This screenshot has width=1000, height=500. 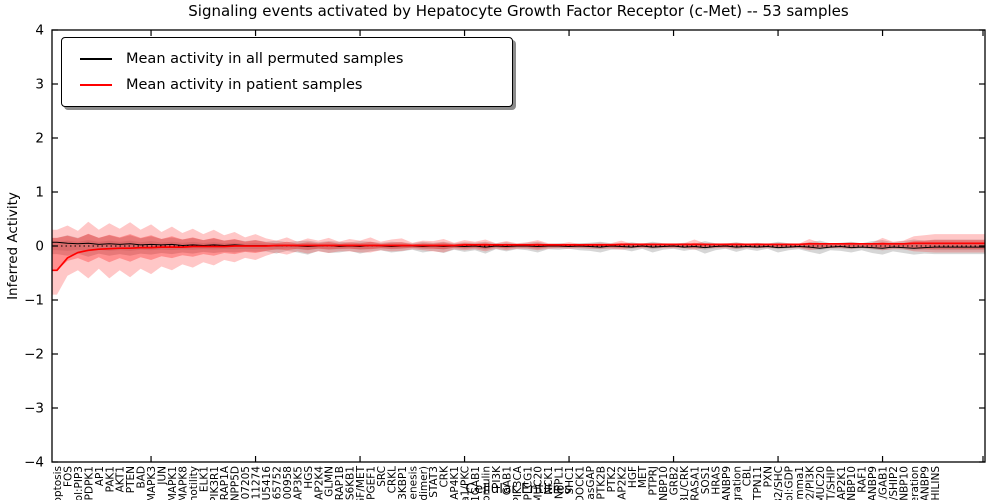 I want to click on x-tick-label: INPPL1, so click(x=560, y=483).